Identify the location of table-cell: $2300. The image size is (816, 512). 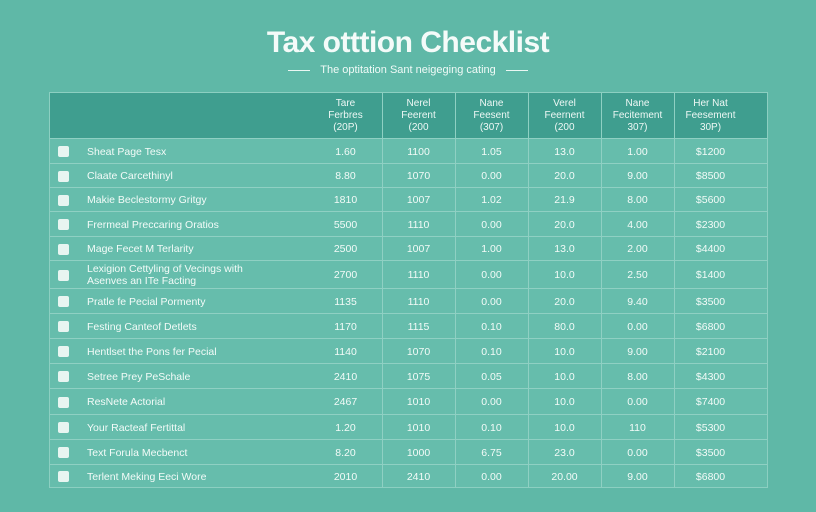
(710, 225).